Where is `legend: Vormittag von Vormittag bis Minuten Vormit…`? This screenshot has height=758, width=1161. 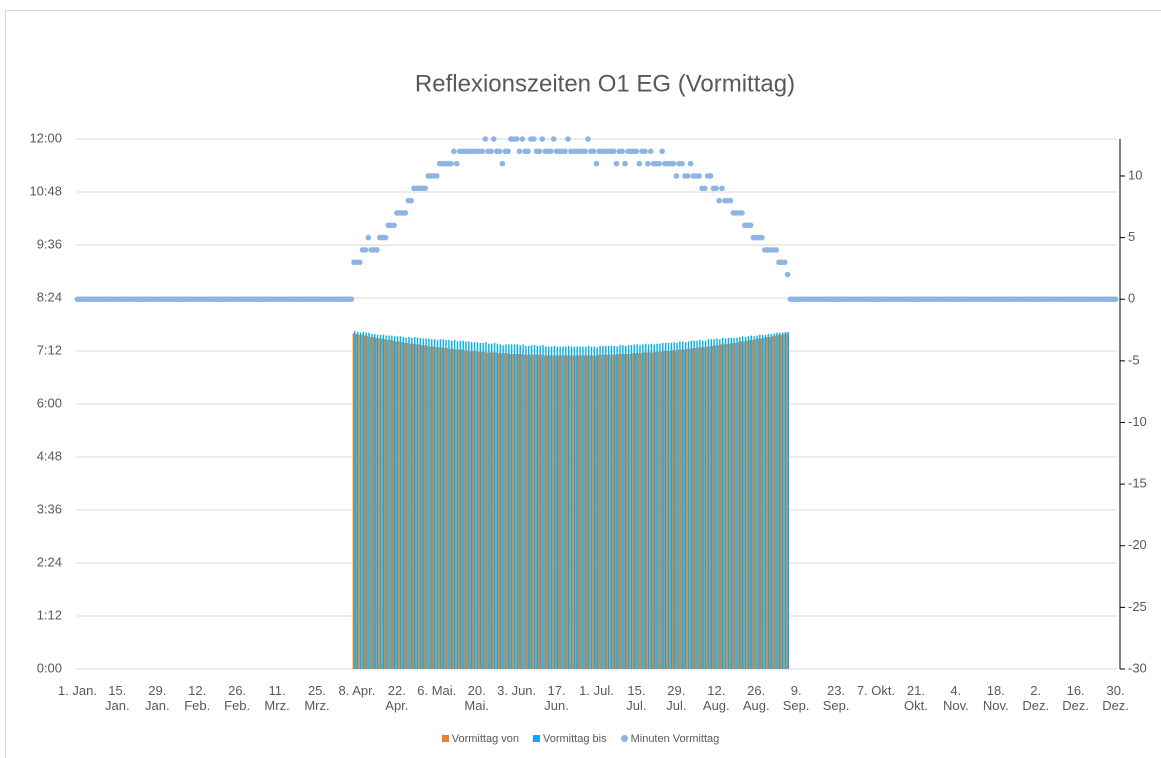
legend: Vormittag von Vormittag bis Minuten Vormit… is located at coordinates (580, 739).